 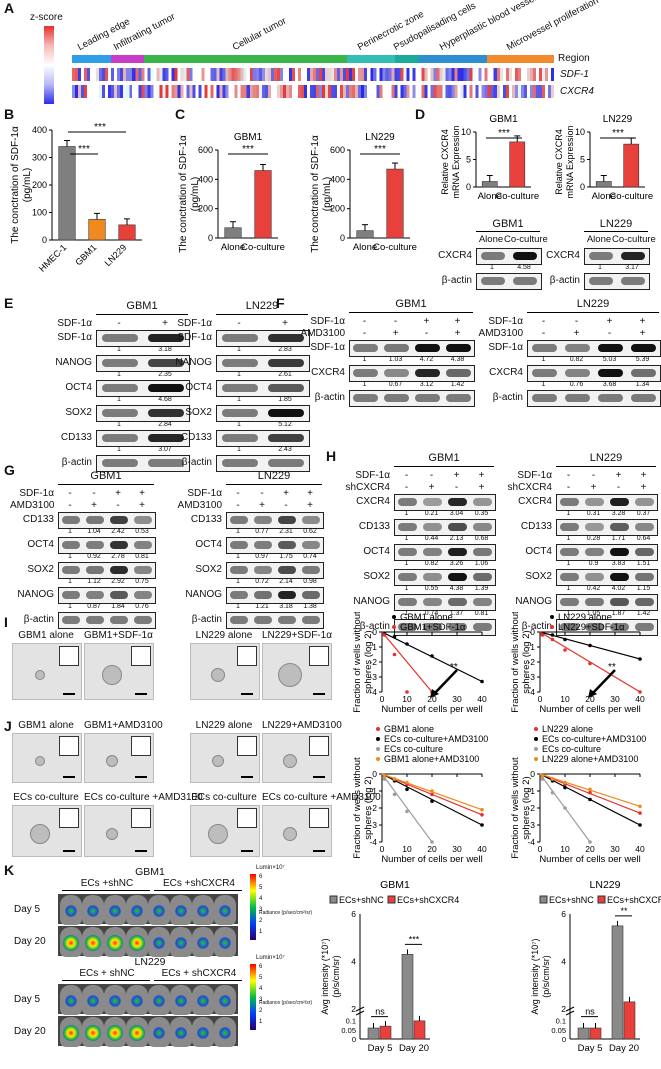 What do you see at coordinates (286, 581) in the screenshot?
I see `quant-value: 2.14` at bounding box center [286, 581].